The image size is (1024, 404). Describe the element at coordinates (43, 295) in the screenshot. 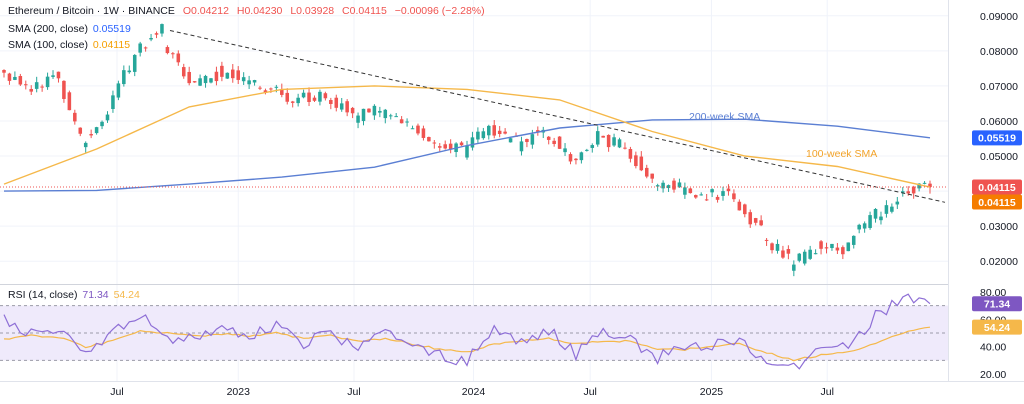

I see `rsi-label: RSI (14, close)` at that location.